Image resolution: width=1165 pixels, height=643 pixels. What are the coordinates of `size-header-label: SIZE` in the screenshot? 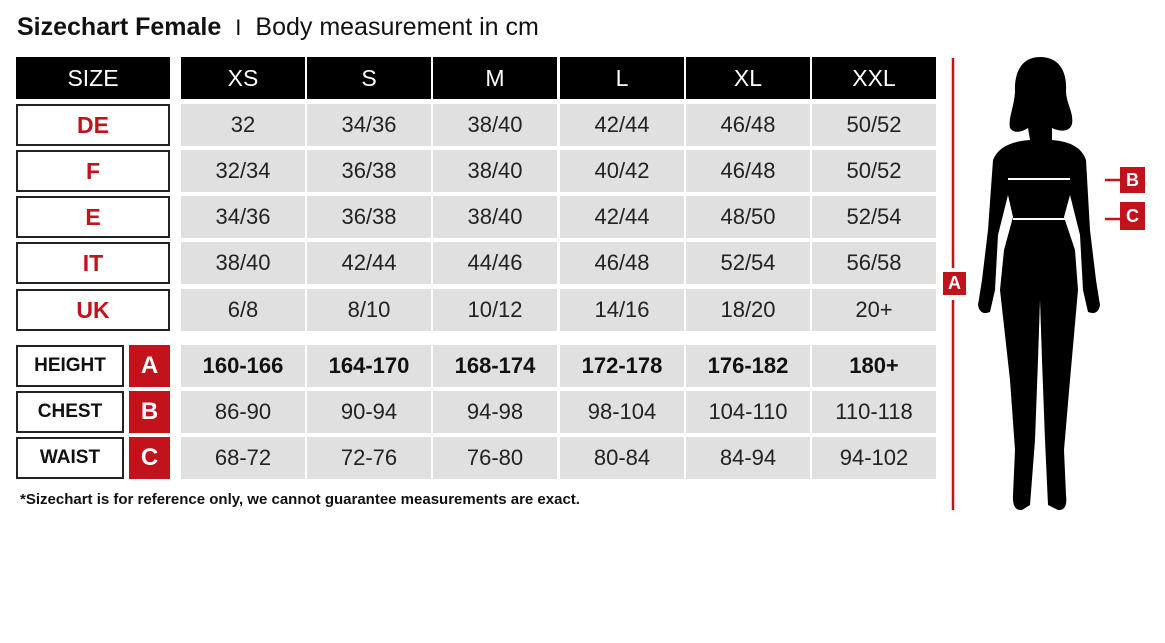 It's located at (93, 78).